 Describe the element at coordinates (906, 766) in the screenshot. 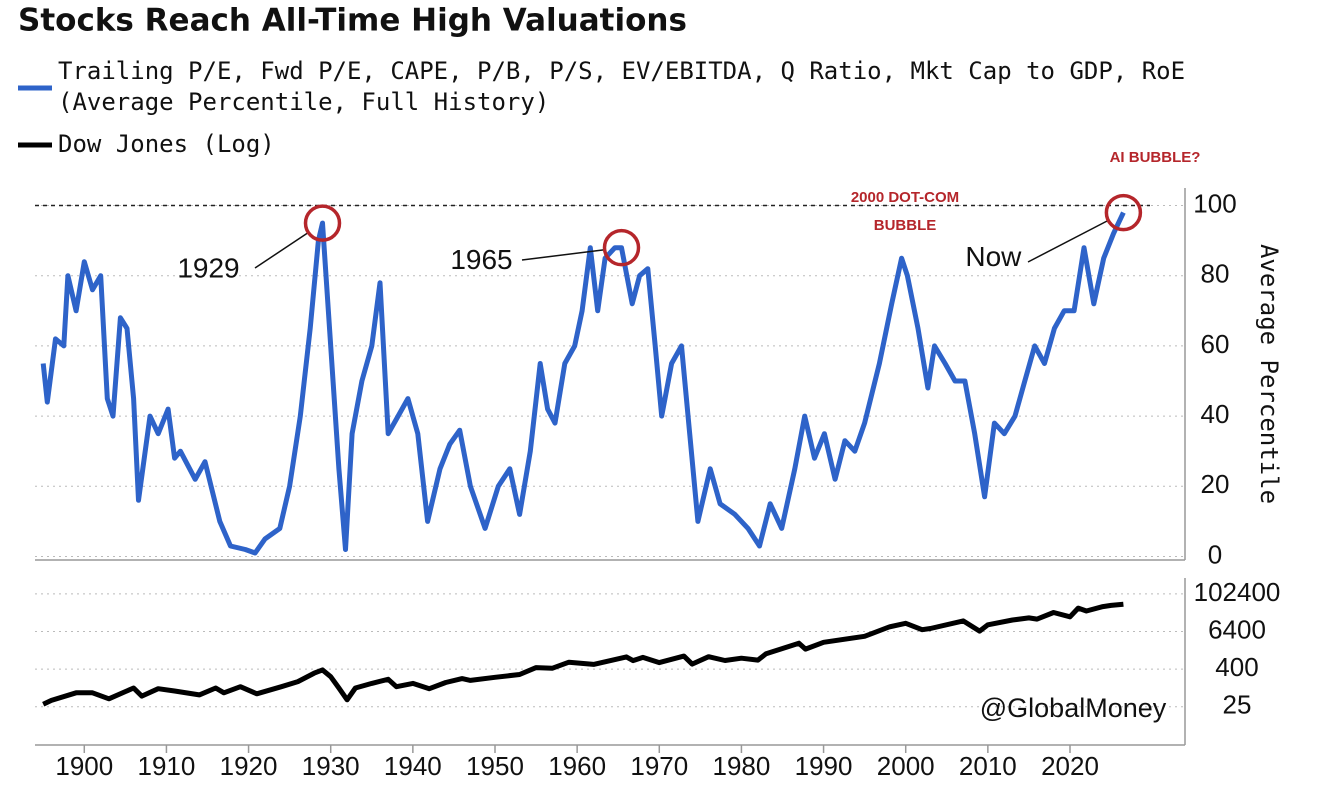

I see `x-tick-label: 2000` at that location.